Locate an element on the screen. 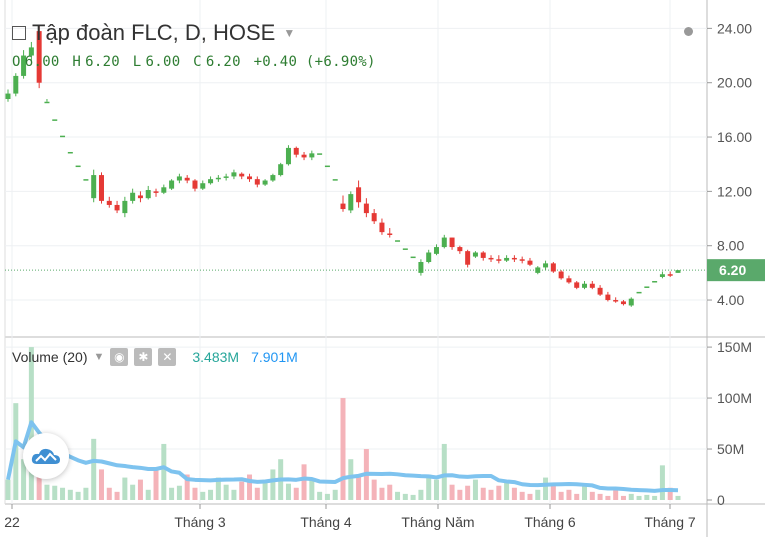  price-tick-label: 8.00 is located at coordinates (730, 246).